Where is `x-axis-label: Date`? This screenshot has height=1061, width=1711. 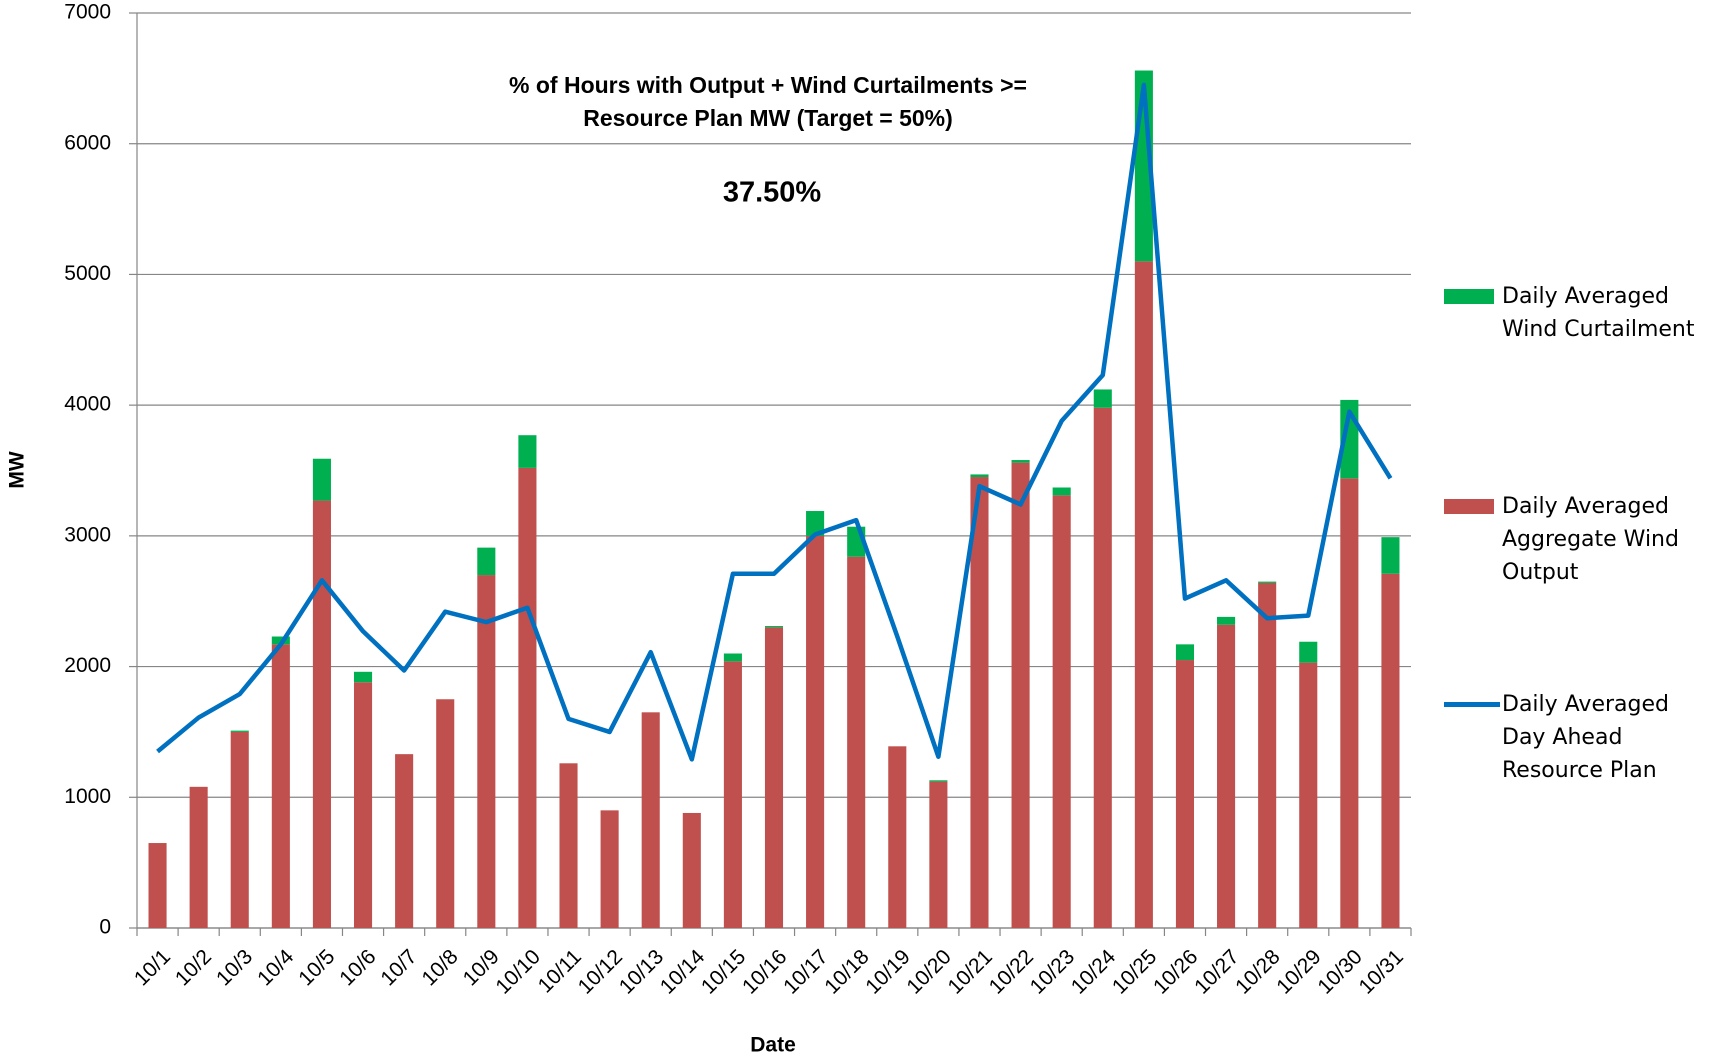
x-axis-label: Date is located at coordinates (773, 1045).